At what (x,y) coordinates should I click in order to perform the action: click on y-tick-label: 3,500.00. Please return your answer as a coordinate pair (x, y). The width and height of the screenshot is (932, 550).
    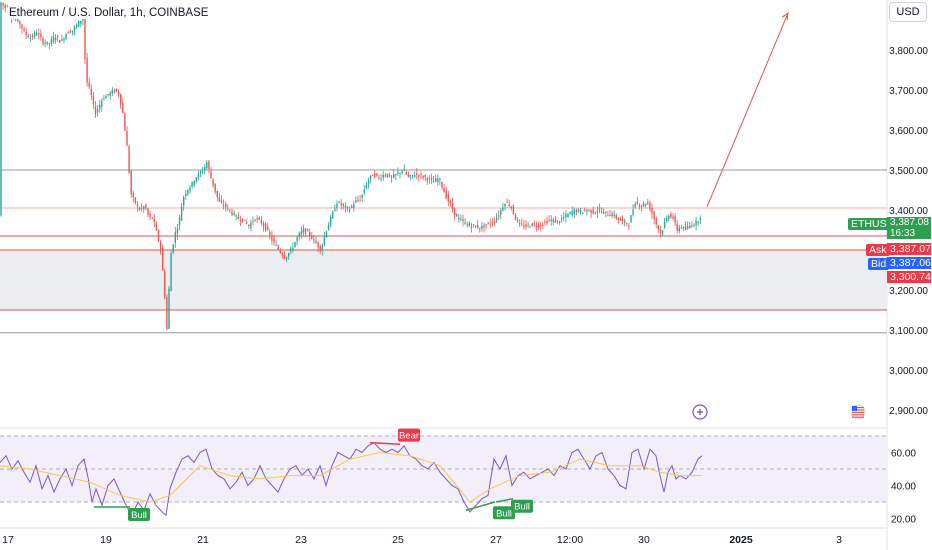
    Looking at the image, I should click on (908, 171).